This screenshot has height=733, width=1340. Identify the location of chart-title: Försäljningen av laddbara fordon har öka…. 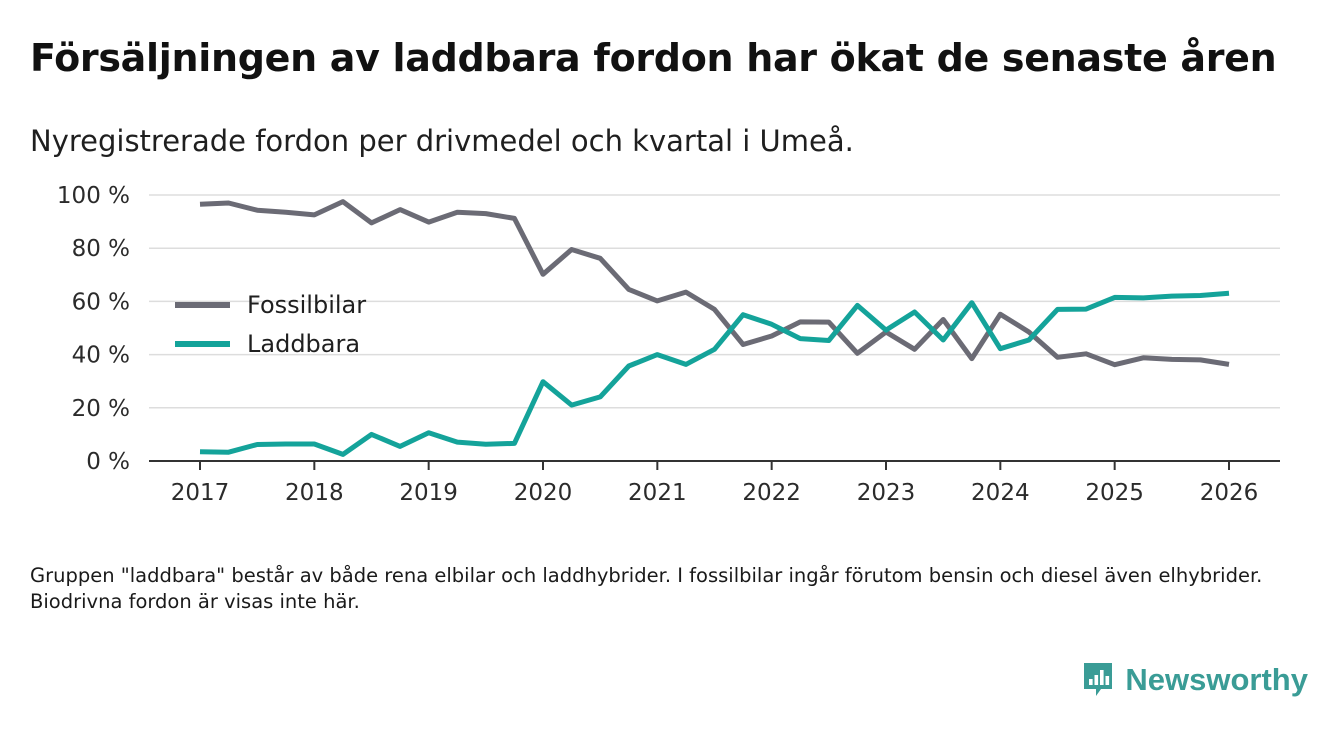
(653, 58).